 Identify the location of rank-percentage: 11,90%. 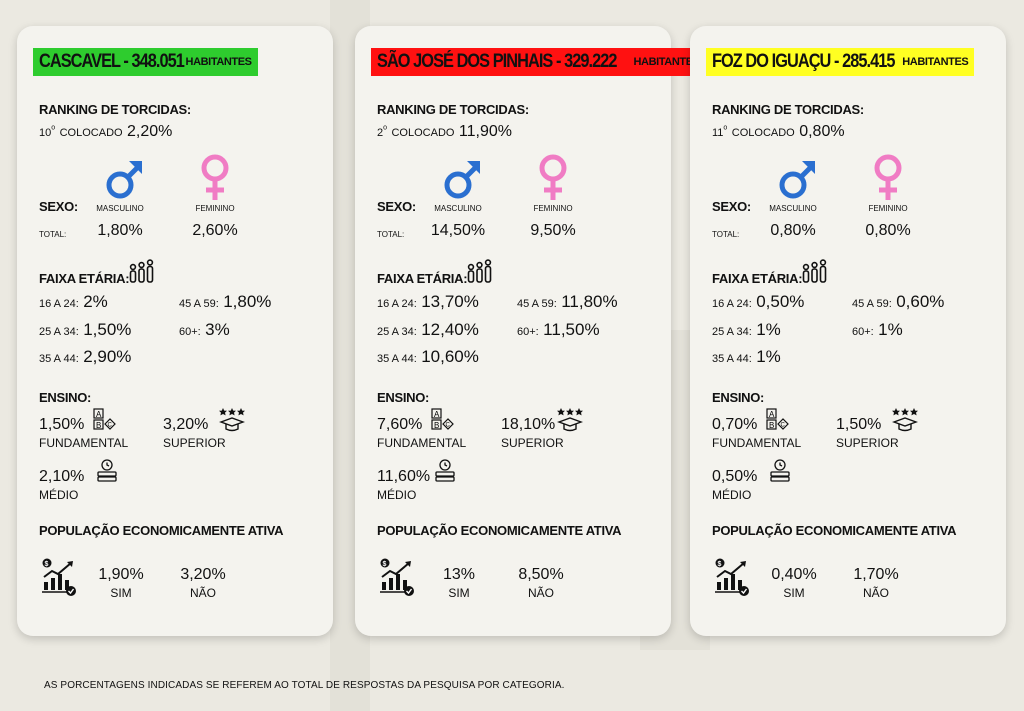
(485, 131).